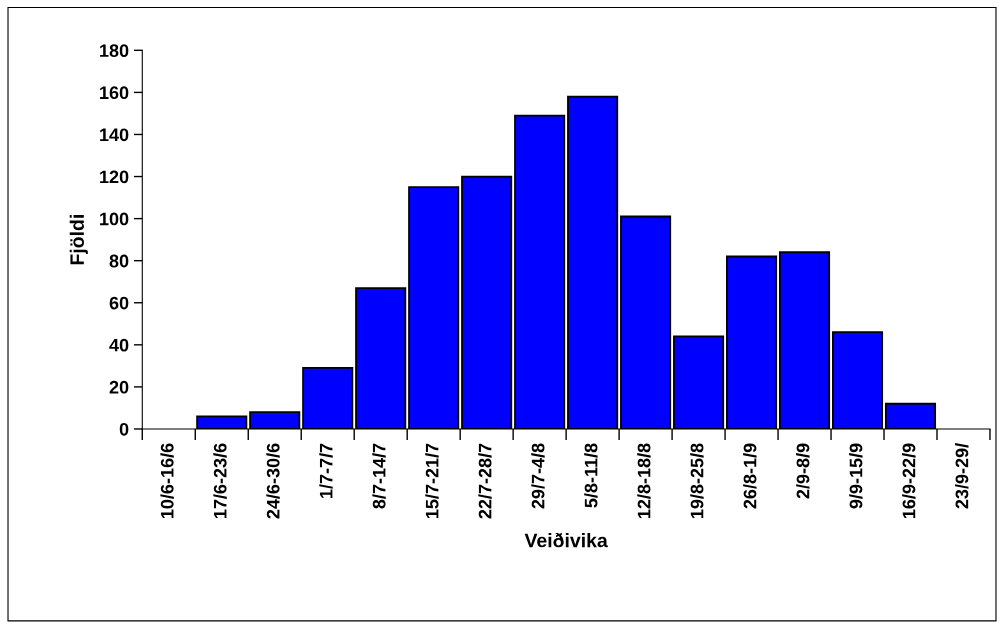  I want to click on x-tick-label: 1/7-7/7, so click(326, 470).